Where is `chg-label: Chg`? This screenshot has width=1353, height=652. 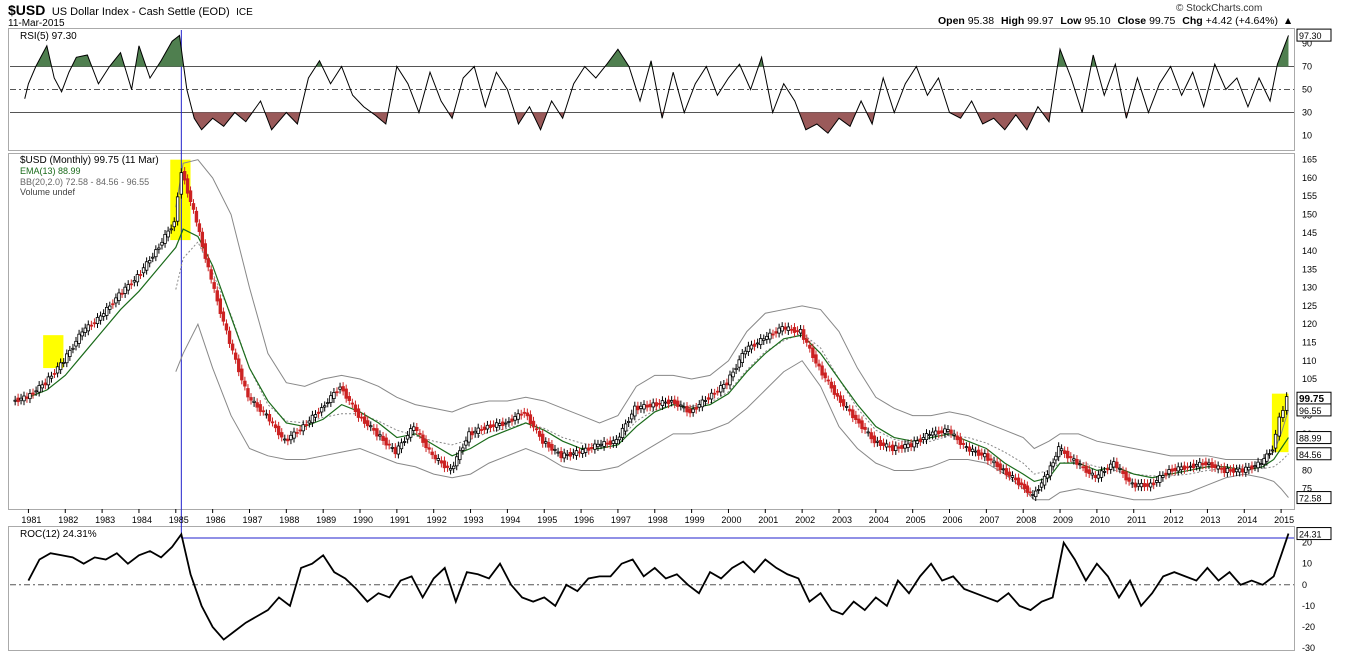
chg-label: Chg is located at coordinates (1192, 21).